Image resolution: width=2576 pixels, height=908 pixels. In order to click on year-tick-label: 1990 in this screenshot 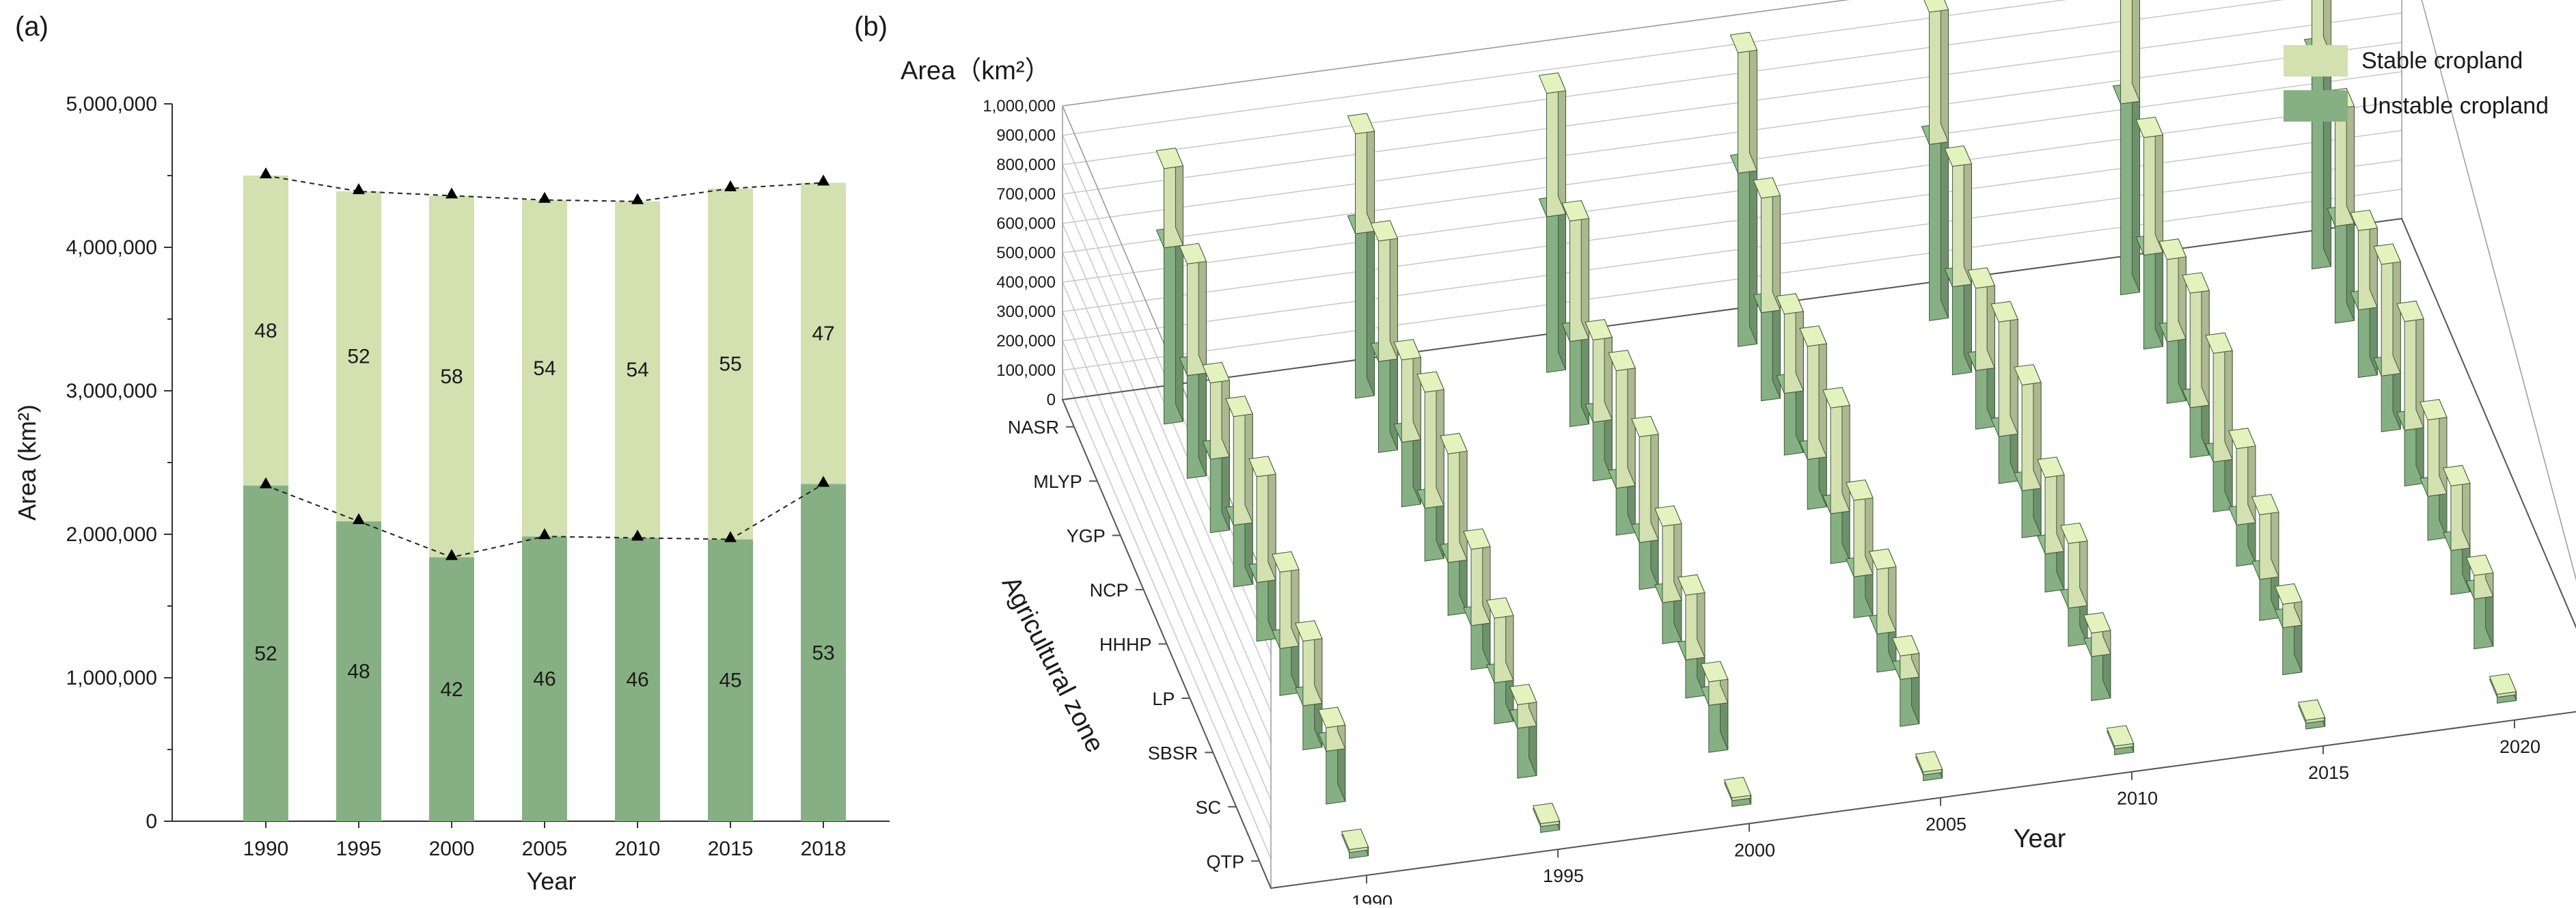, I will do `click(1372, 899)`.